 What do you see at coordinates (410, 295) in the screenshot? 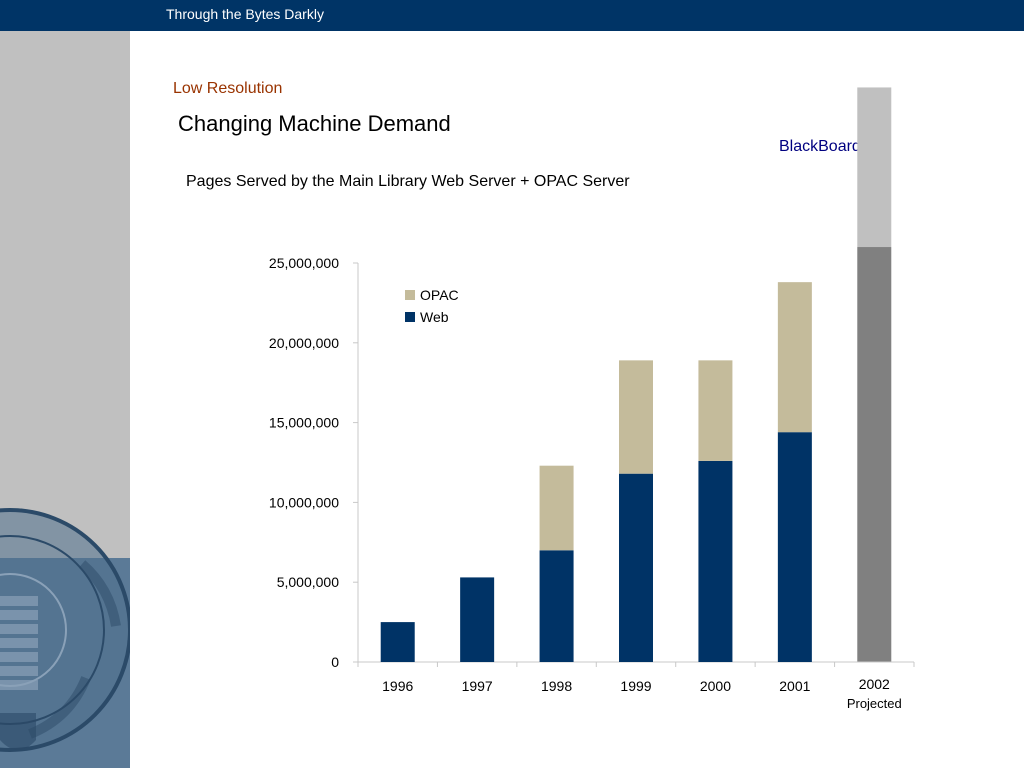
I see `legend-swatch-opac` at bounding box center [410, 295].